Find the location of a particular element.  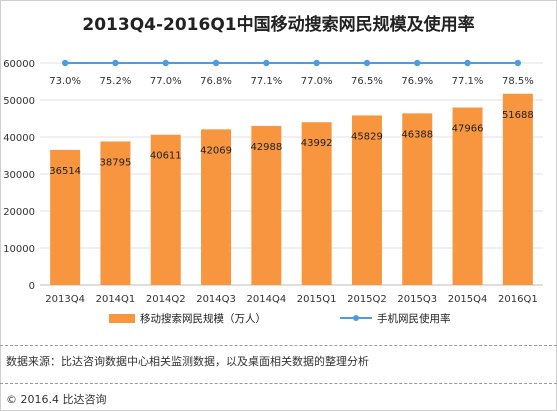

x-tick-label: 2014Q3 is located at coordinates (216, 299).